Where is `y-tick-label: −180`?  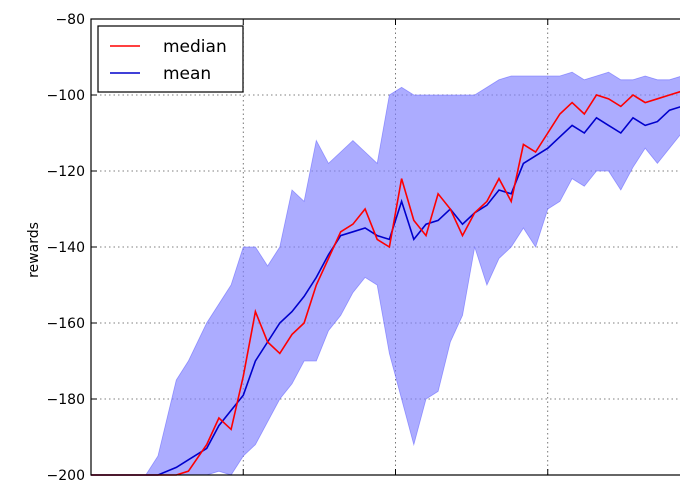 y-tick-label: −180 is located at coordinates (66, 400).